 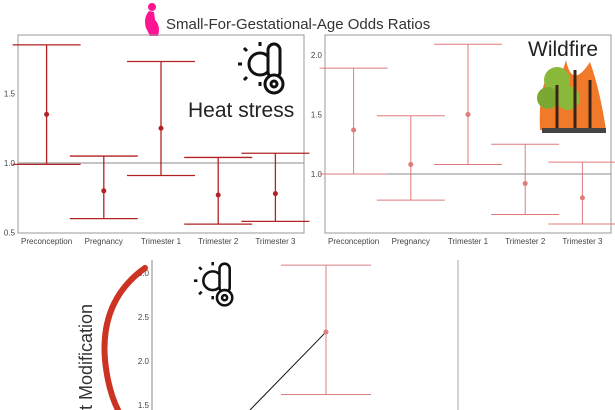 I want to click on chart-title: Small-For-Gestational-Age Odds Ratios, so click(x=298, y=24).